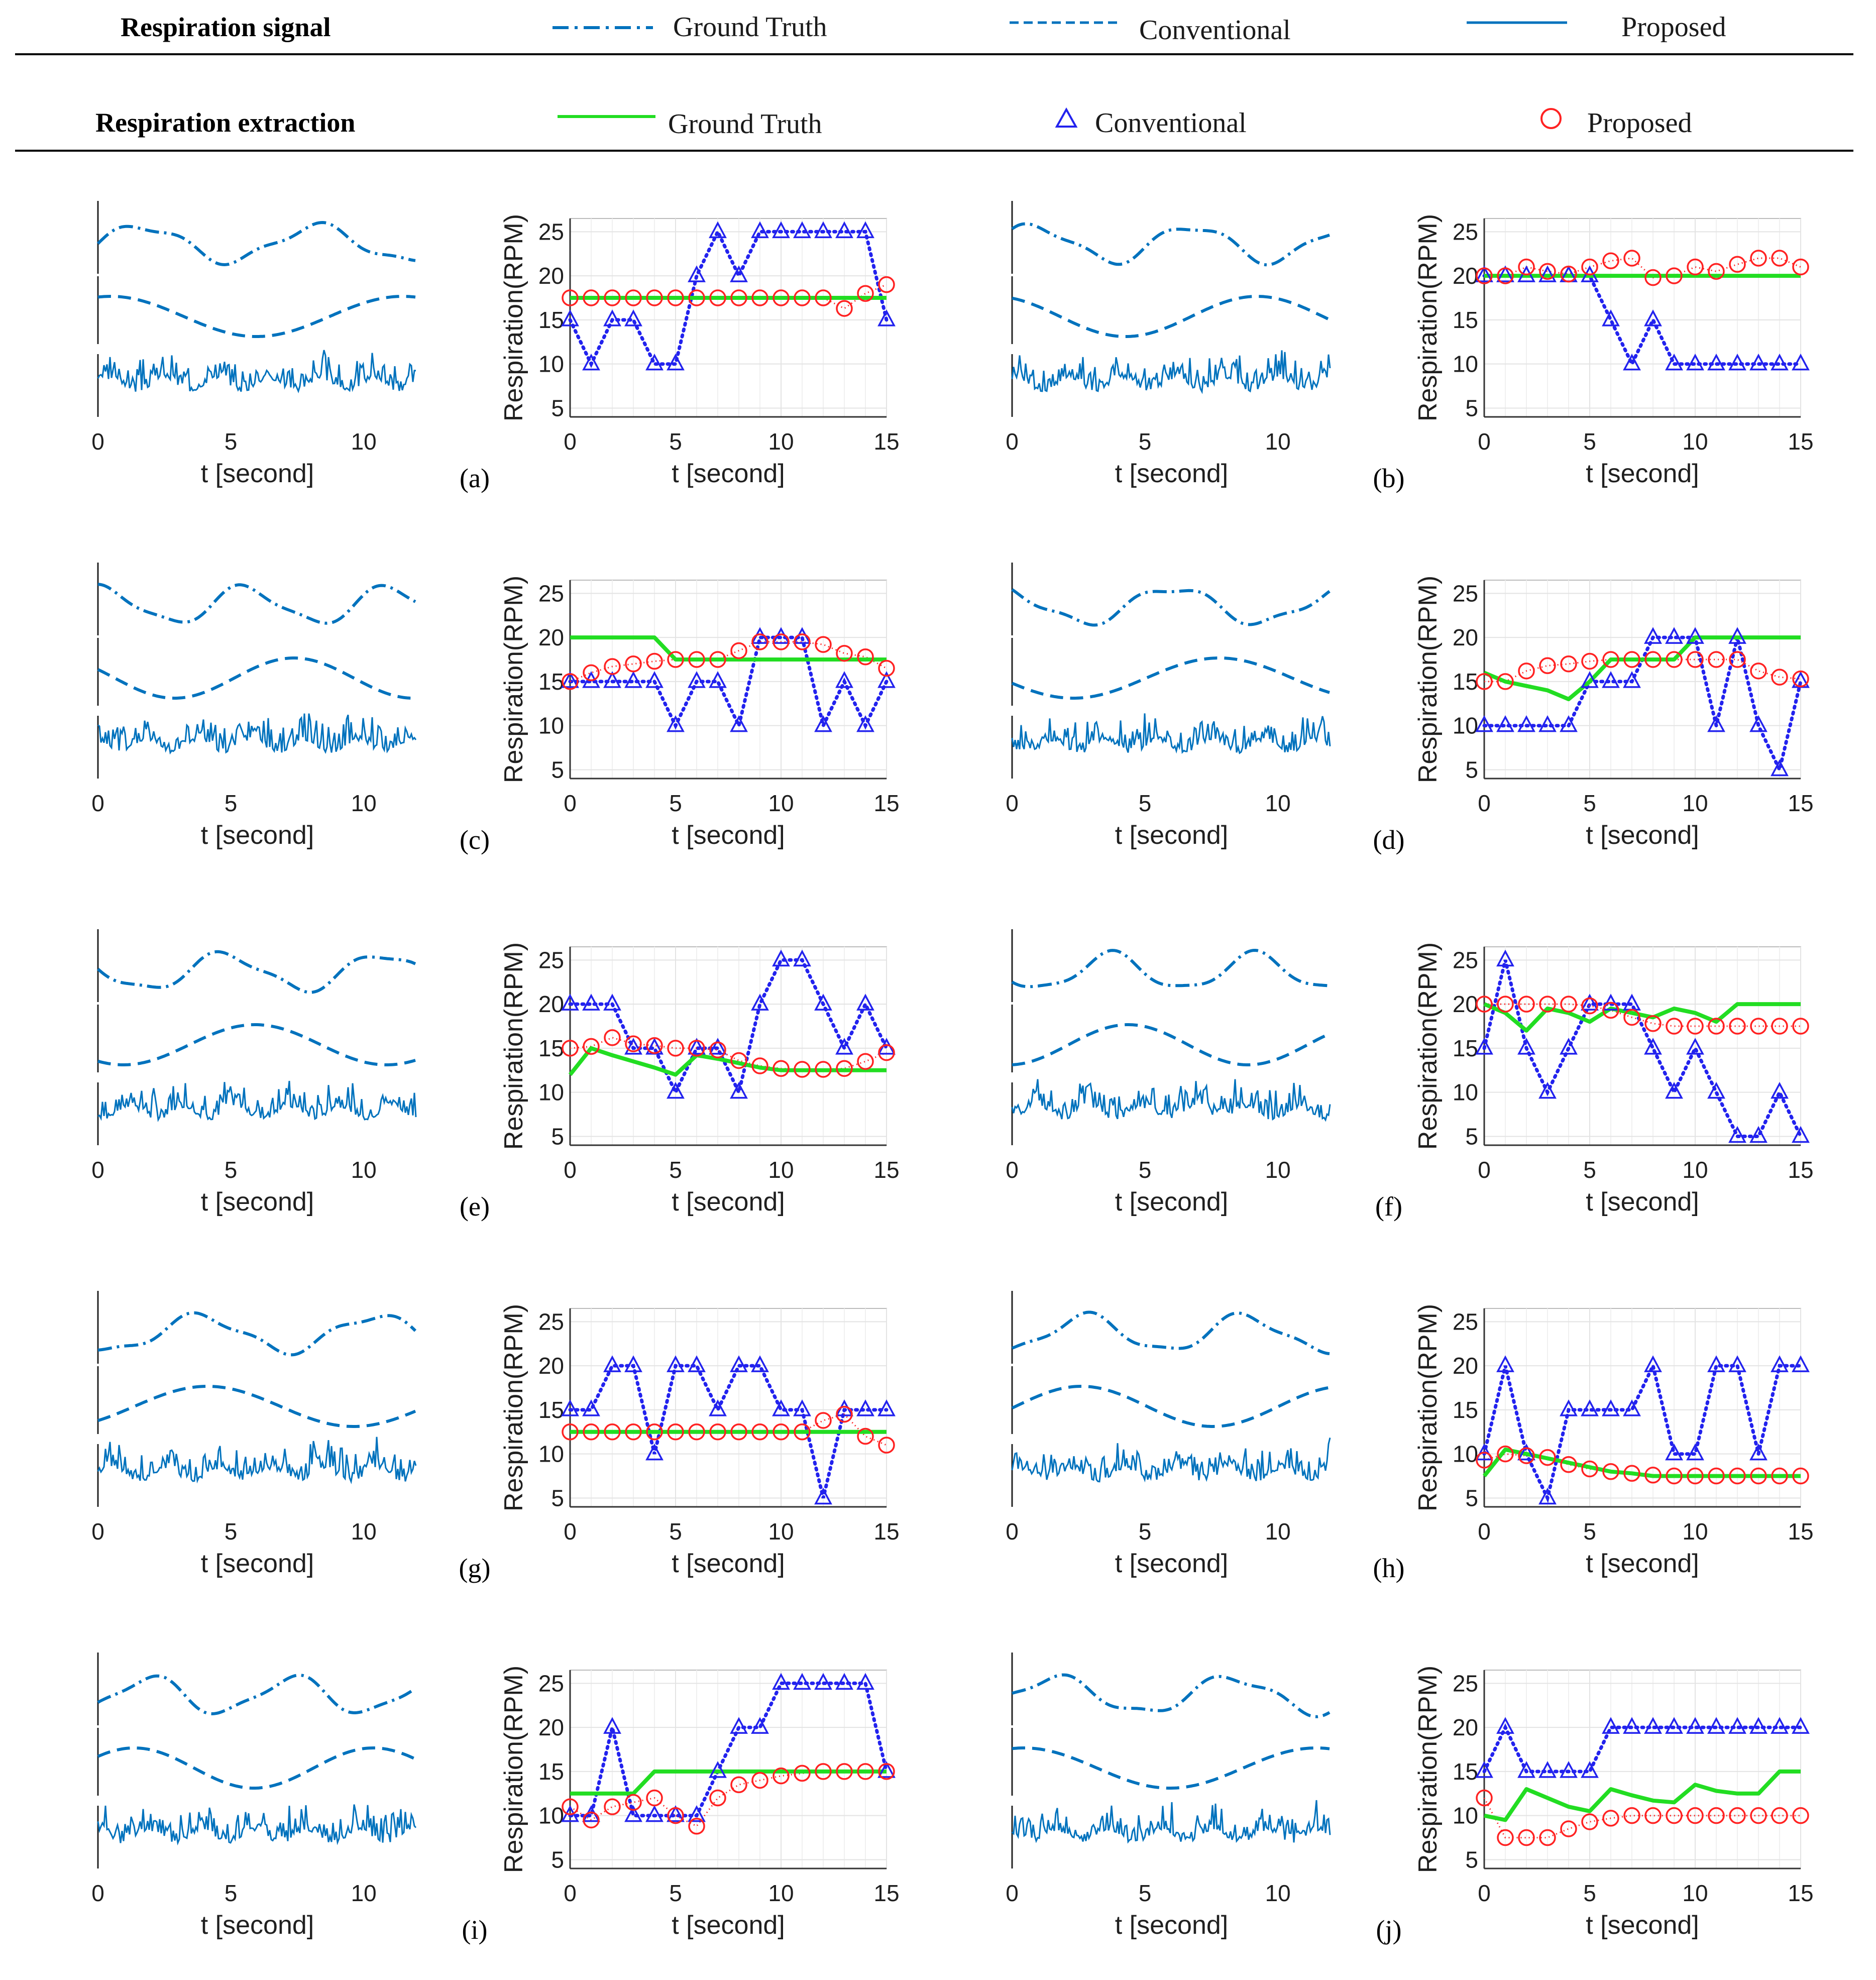 The height and width of the screenshot is (1980, 1876). I want to click on panel-label: (j), so click(1389, 1930).